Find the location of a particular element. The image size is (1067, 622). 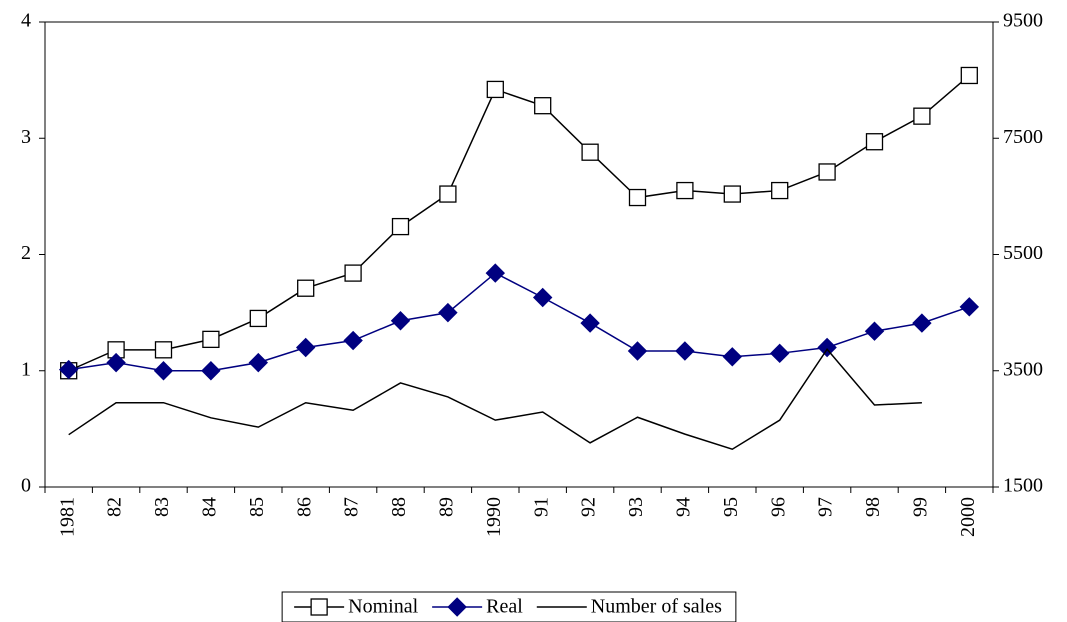

x-tick-label: 98 is located at coordinates (873, 507).